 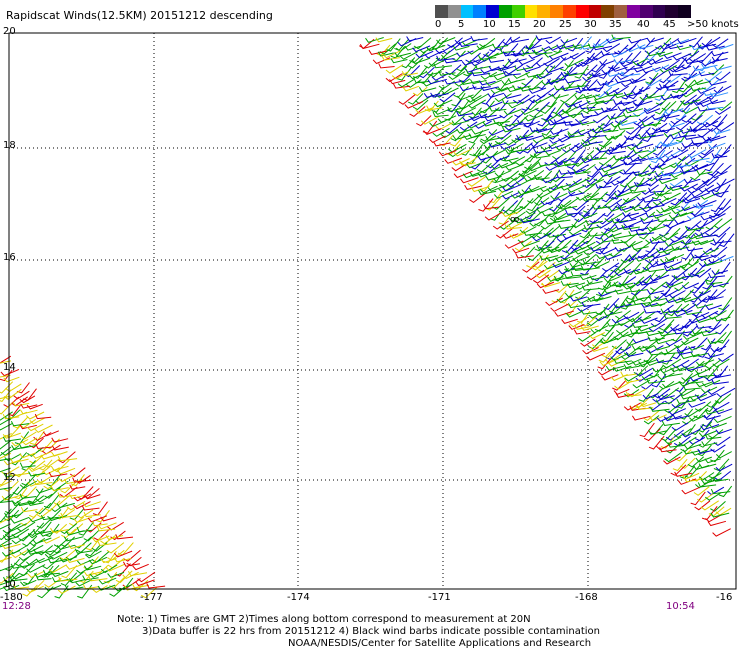 I want to click on legend-swatch, so click(x=569, y=11).